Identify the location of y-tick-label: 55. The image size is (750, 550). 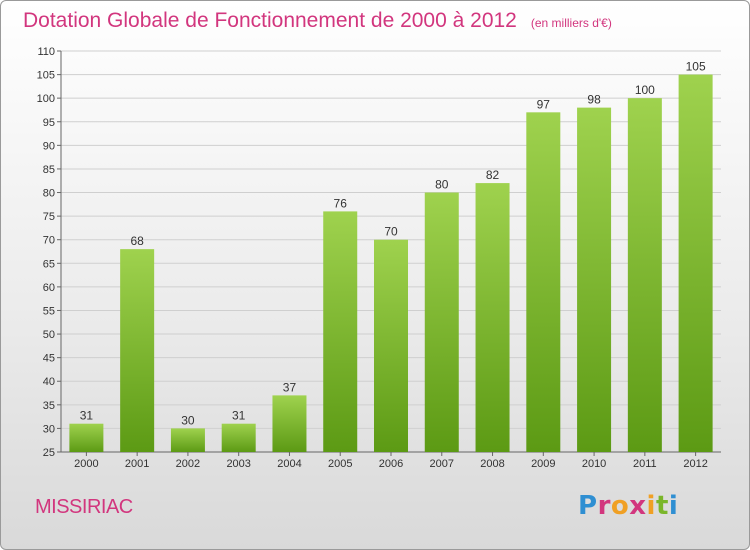
(49, 311).